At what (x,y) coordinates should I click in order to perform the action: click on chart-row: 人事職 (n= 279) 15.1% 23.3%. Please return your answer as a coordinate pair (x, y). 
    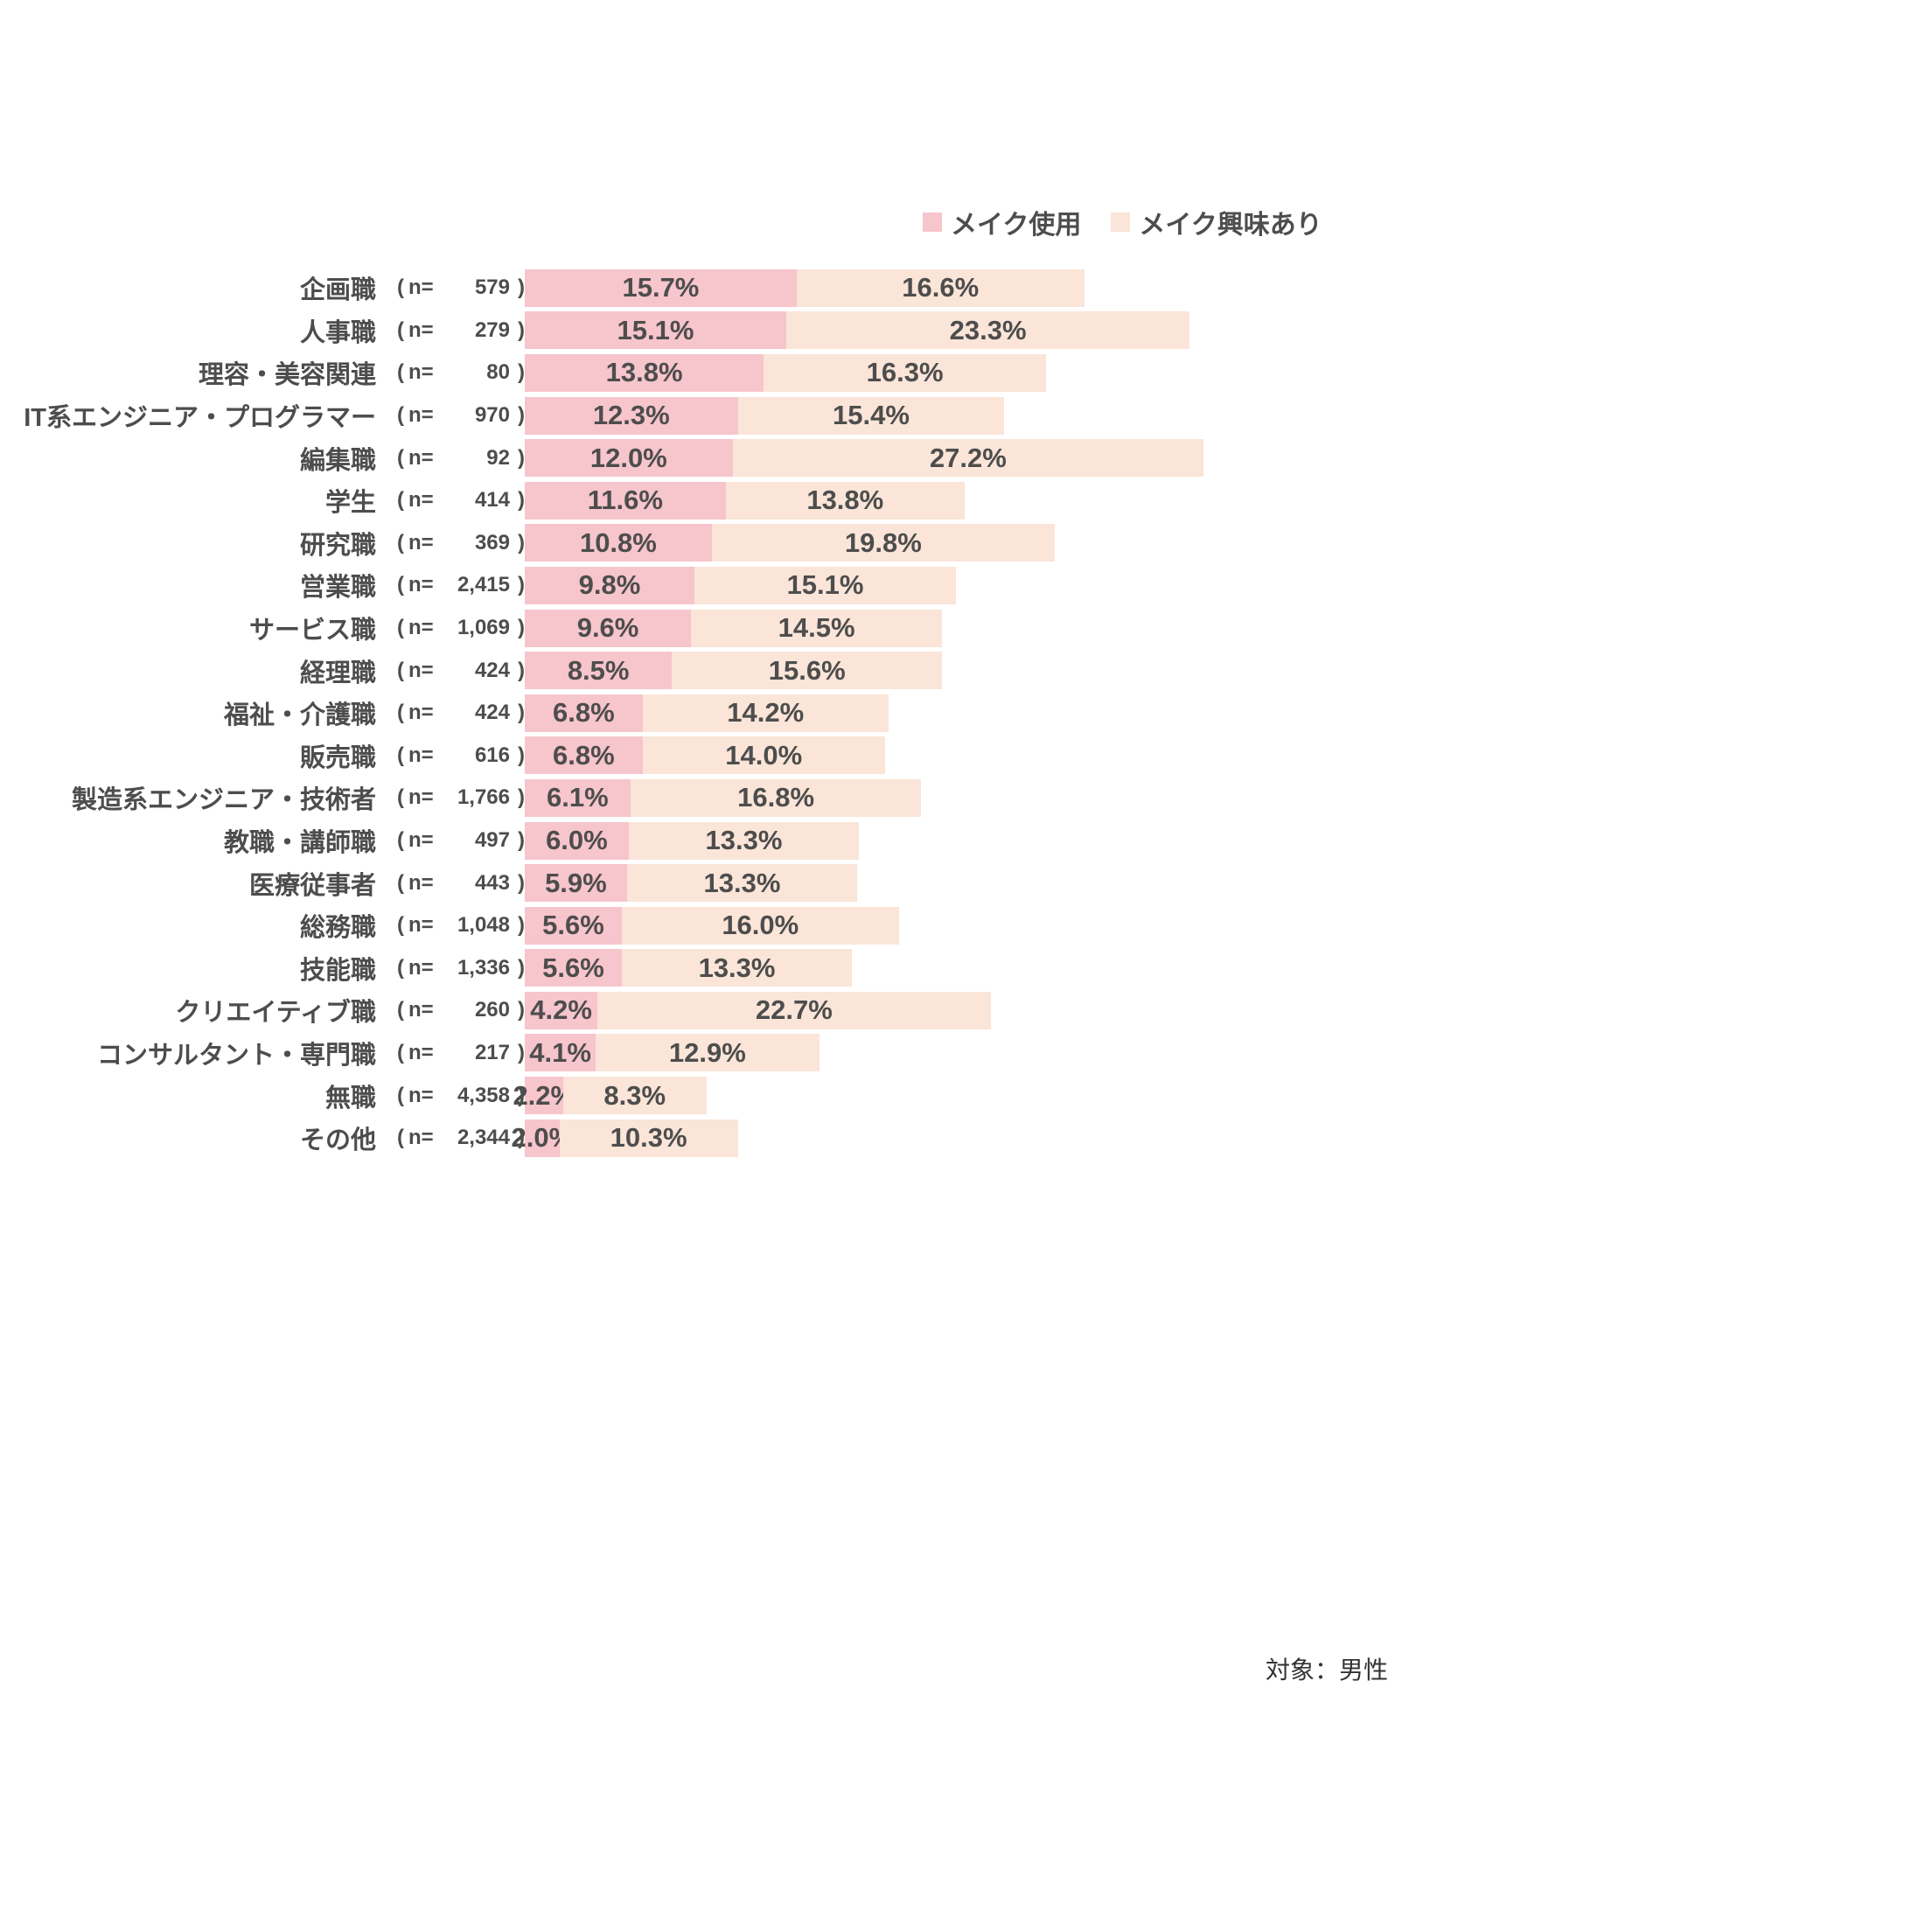
    Looking at the image, I should click on (699, 331).